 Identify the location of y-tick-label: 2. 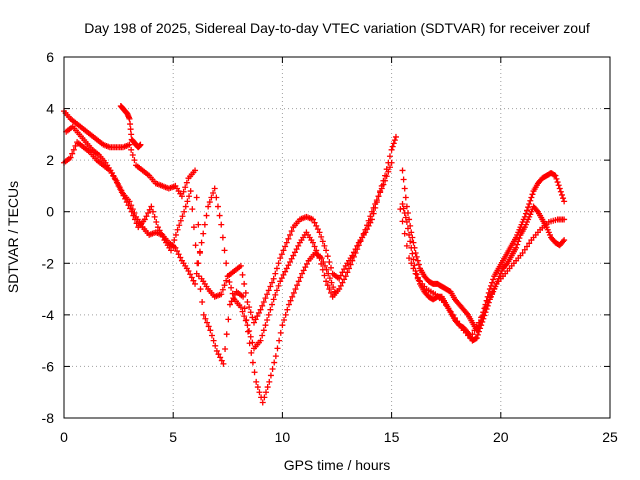
(50, 160).